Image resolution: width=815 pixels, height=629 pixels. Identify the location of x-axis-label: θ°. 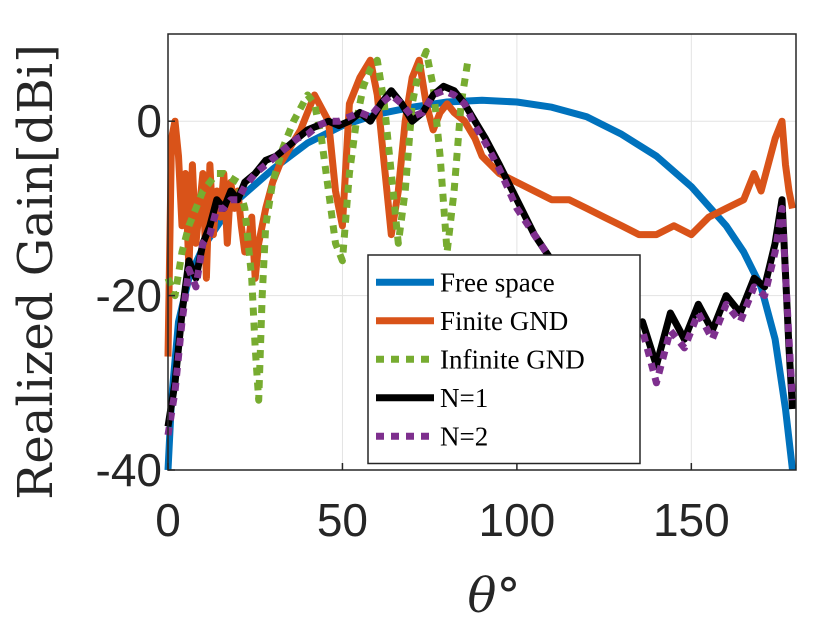
(494, 596).